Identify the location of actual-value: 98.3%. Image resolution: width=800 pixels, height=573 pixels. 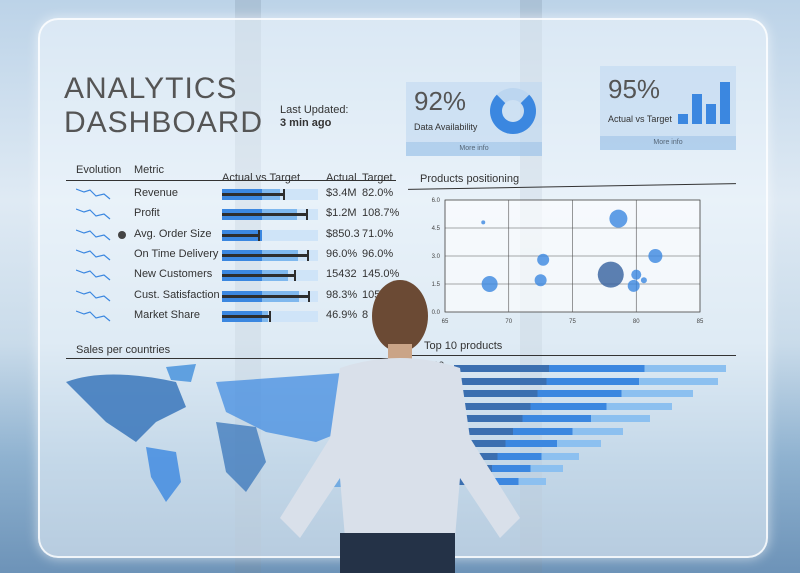
(342, 294).